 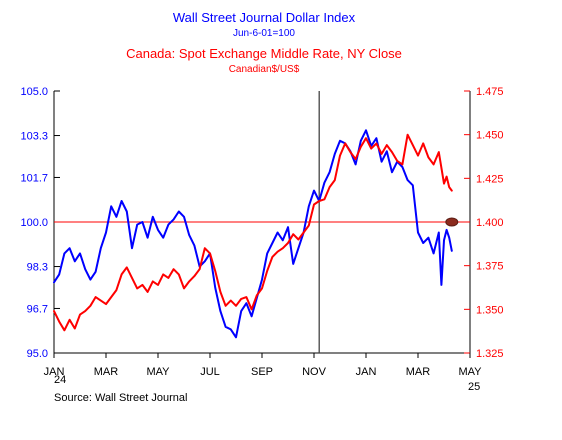 What do you see at coordinates (418, 372) in the screenshot?
I see `x-tick-label-7: MAR` at bounding box center [418, 372].